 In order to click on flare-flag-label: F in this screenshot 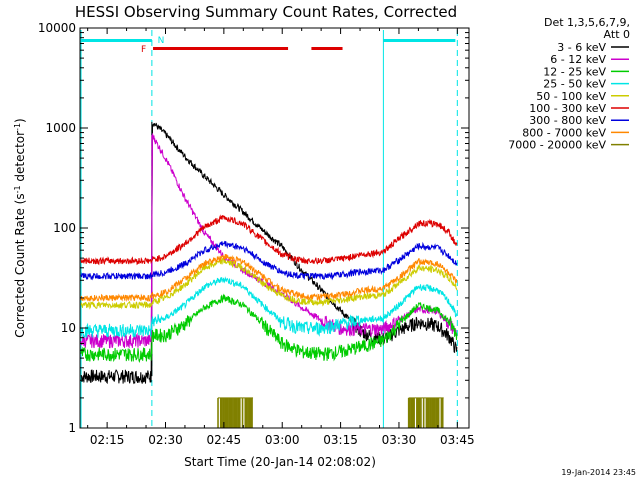, I will do `click(143, 50)`.